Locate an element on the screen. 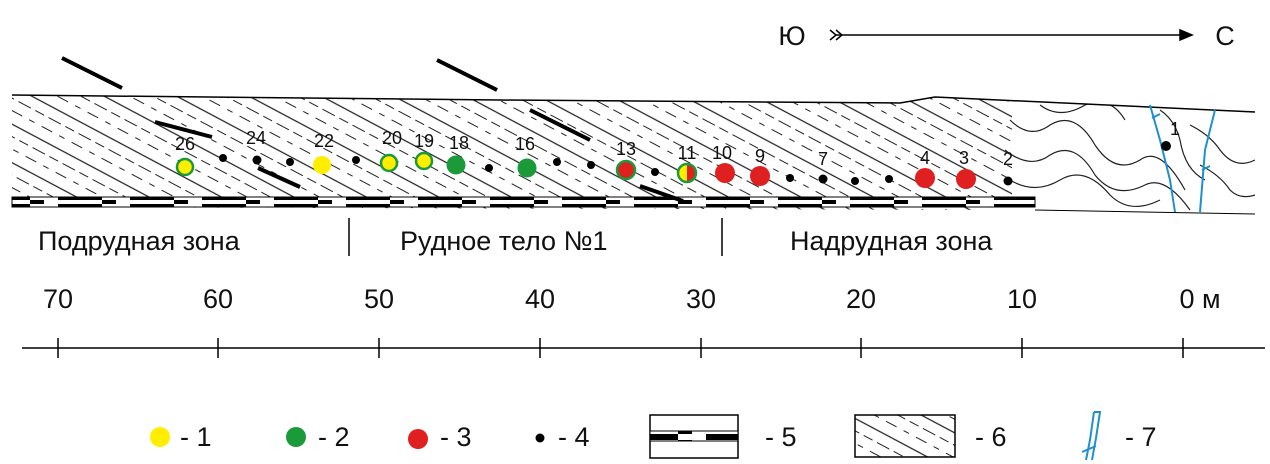 The width and height of the screenshot is (1270, 464). scale-label: 70 is located at coordinates (58, 299).